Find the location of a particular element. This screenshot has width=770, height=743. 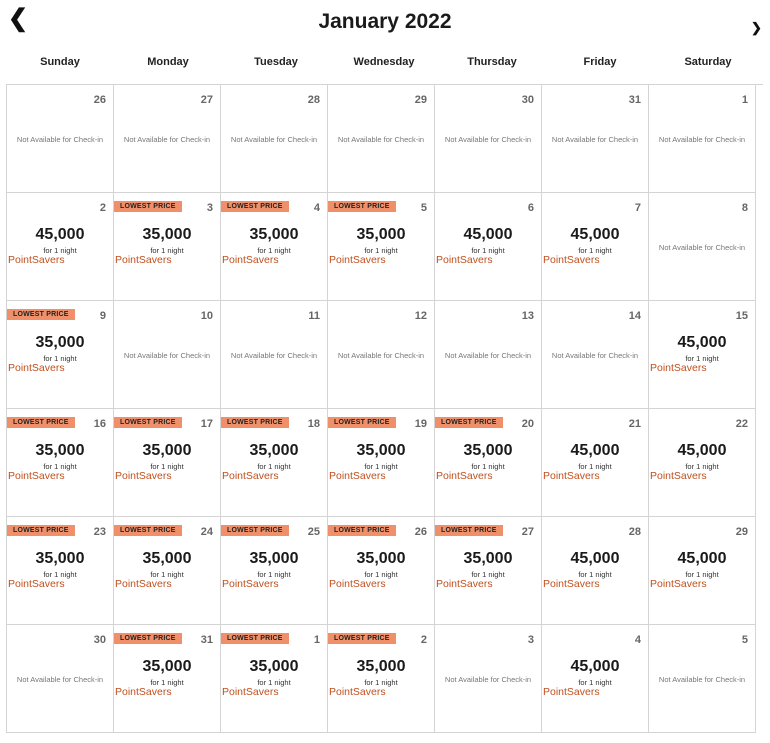

day-number: 16 is located at coordinates (99, 424).